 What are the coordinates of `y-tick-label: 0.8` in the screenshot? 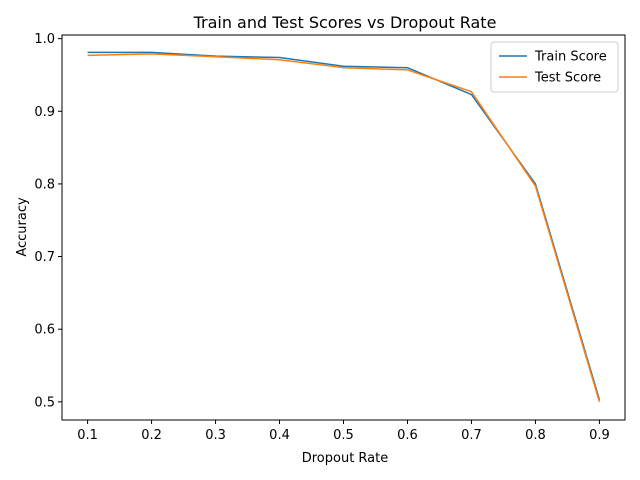 It's located at (44, 184).